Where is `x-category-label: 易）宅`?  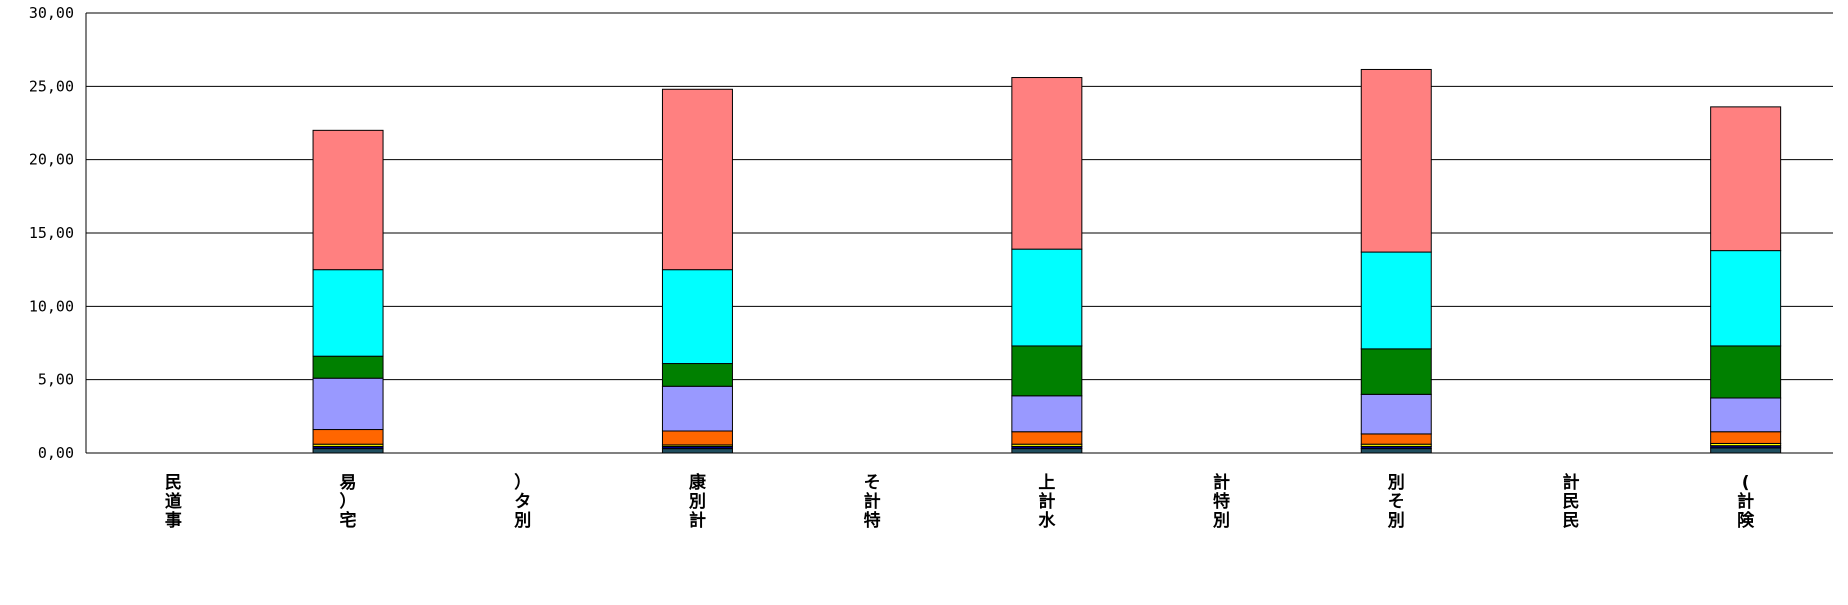
x-category-label: 易）宅 is located at coordinates (348, 502).